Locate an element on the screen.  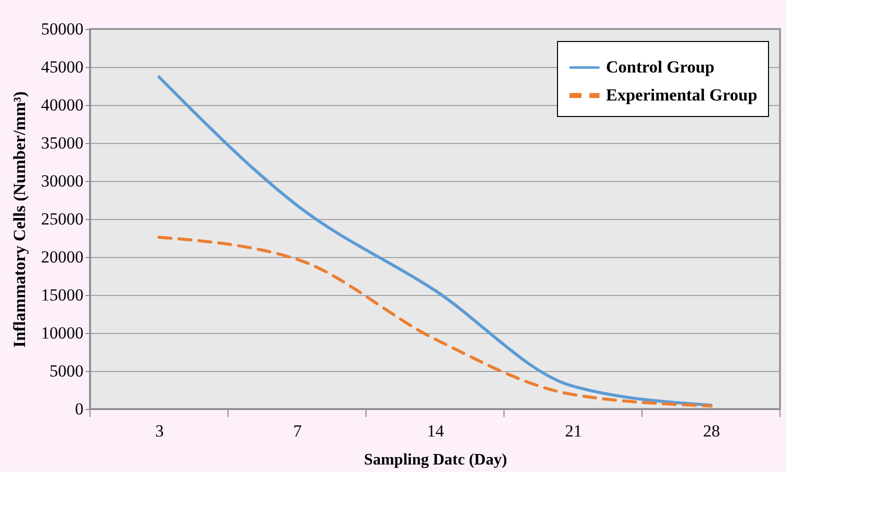
y-axis-title: Inflammatory Cells (Number/mm³) is located at coordinates (19, 219).